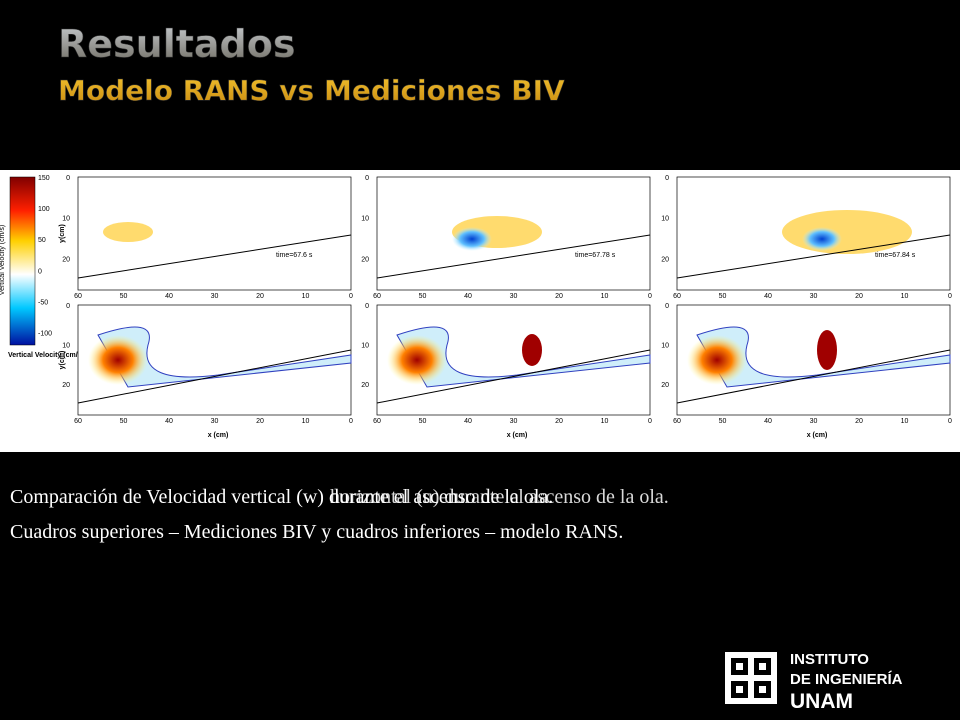 Image resolution: width=960 pixels, height=720 pixels. Describe the element at coordinates (821, 701) in the screenshot. I see `logo-text: UNAM` at that location.